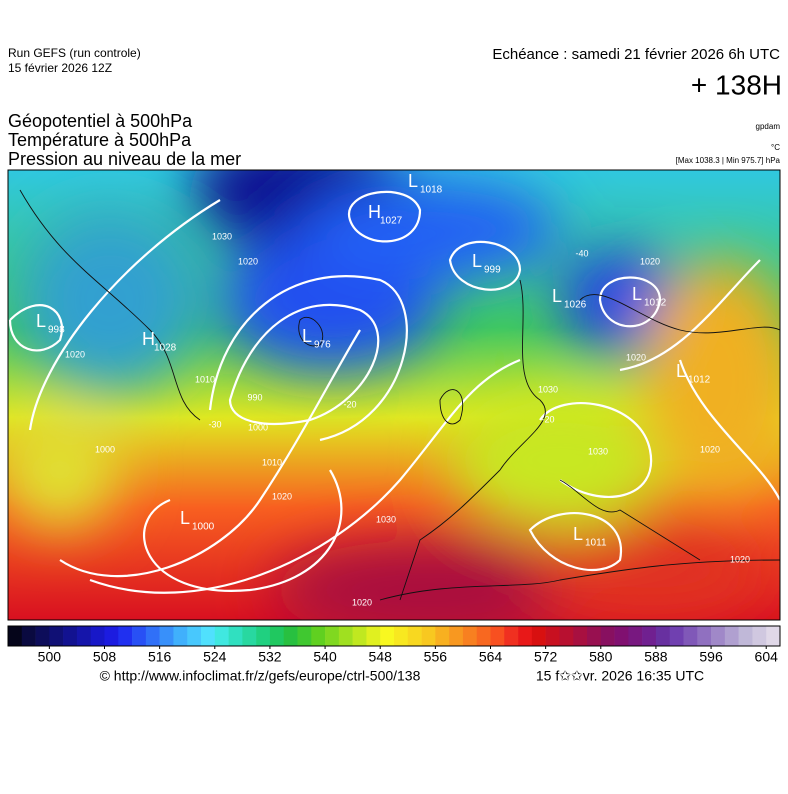 This screenshot has height=794, width=788. What do you see at coordinates (214, 424) in the screenshot?
I see `contour-label: -30` at bounding box center [214, 424].